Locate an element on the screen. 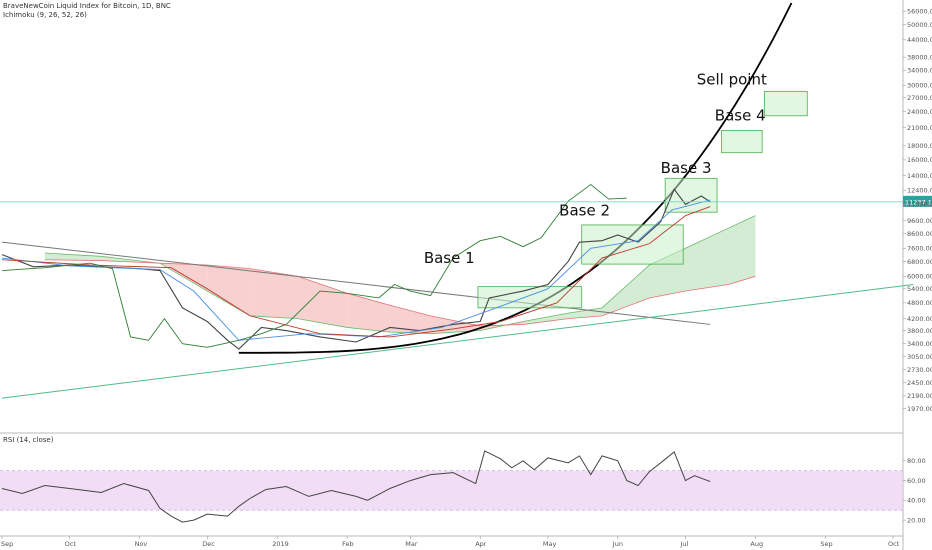  price-tick-label: 4800.00 is located at coordinates (919, 303).